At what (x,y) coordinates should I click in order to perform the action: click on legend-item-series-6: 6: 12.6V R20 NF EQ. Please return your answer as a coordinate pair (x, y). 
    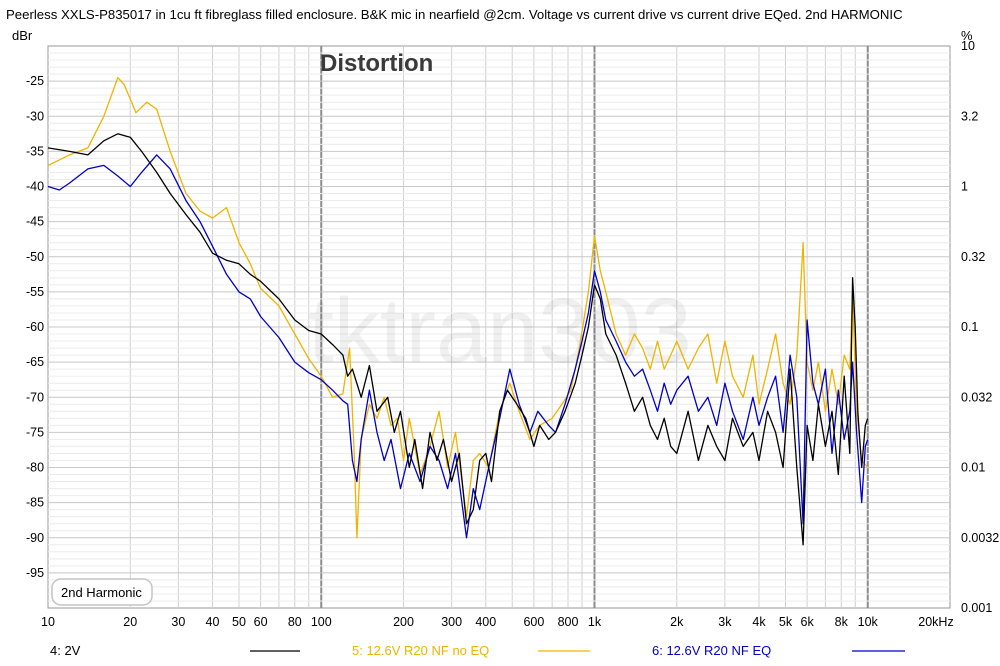
    Looking at the image, I should click on (712, 650).